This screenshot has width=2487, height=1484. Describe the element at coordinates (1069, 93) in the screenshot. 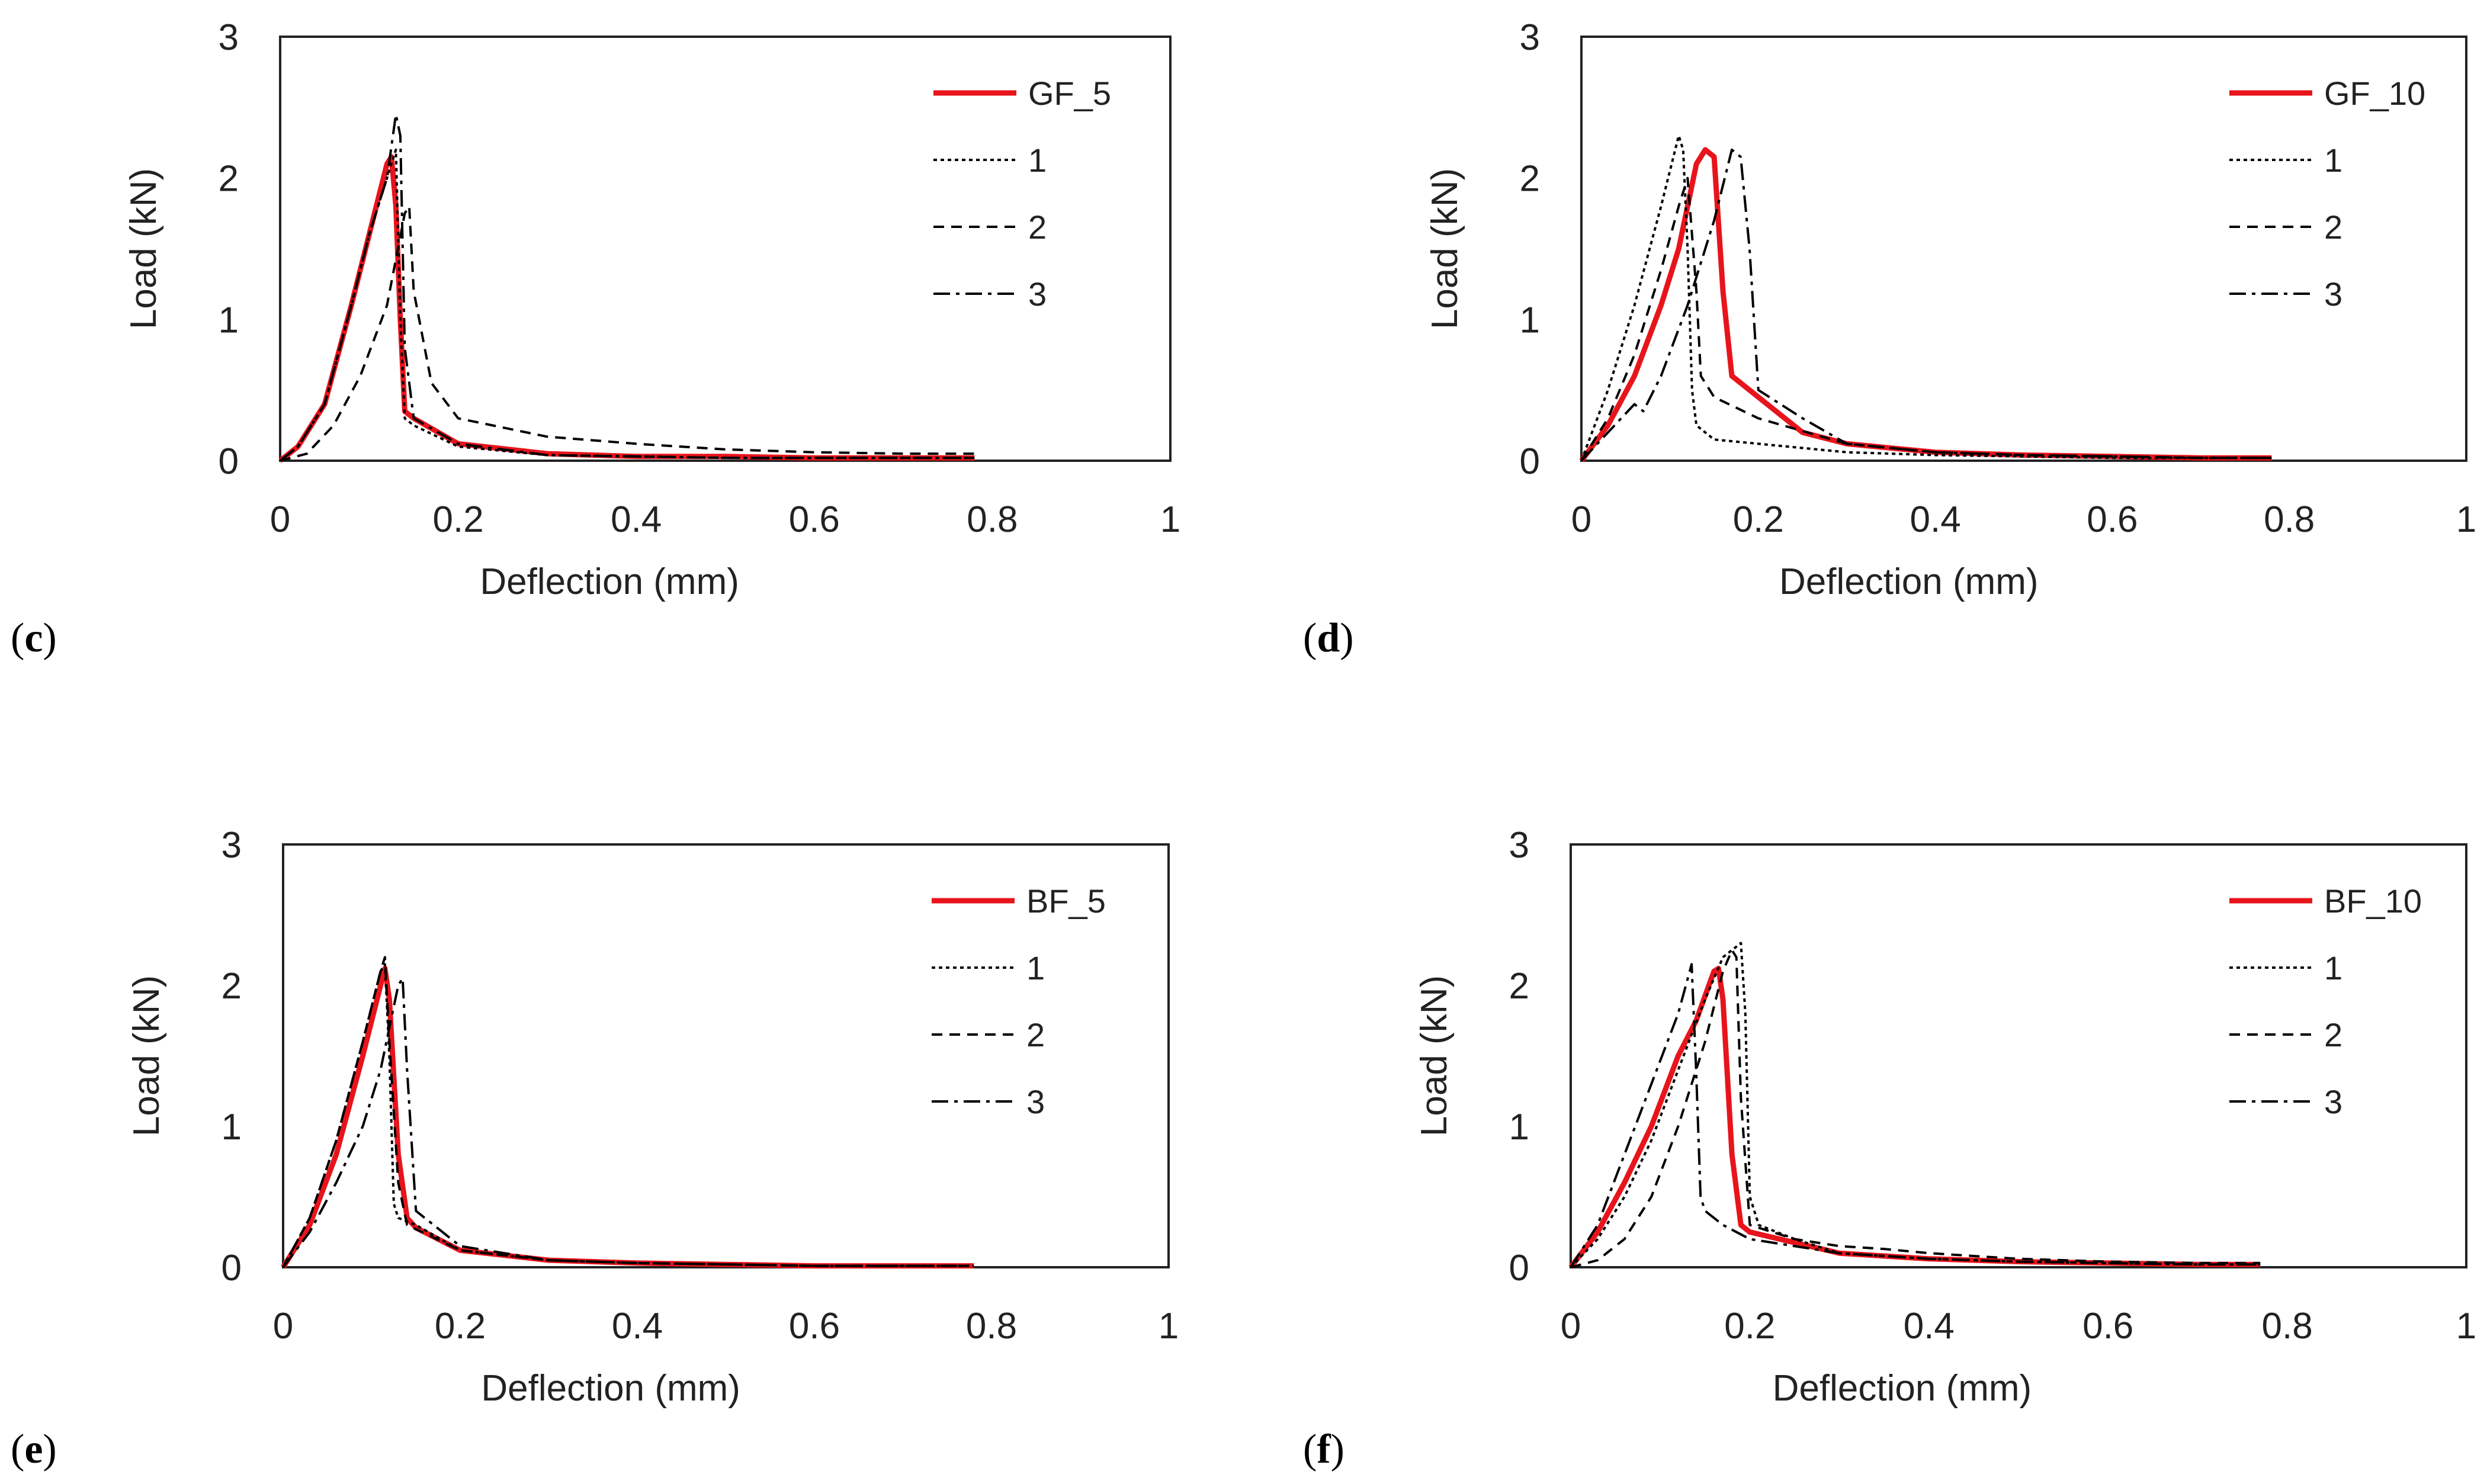

I see `legend-label: GF_5` at that location.